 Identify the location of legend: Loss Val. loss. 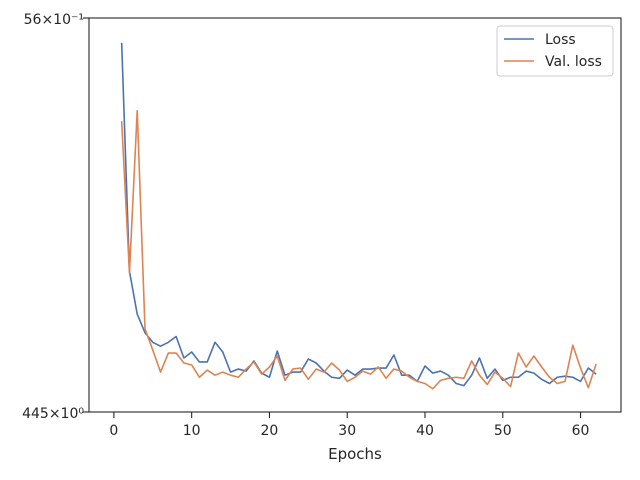
(555, 51).